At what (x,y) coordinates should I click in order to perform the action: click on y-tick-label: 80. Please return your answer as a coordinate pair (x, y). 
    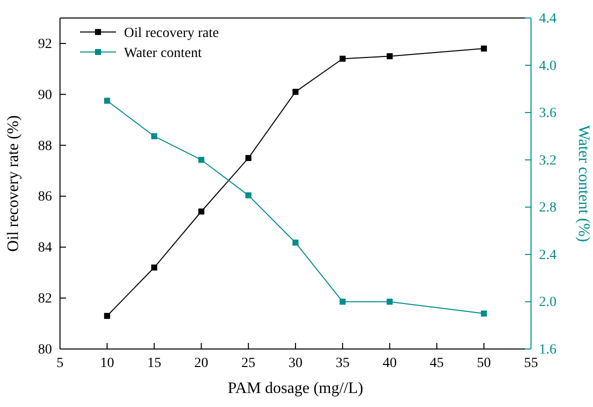
    Looking at the image, I should click on (45, 350).